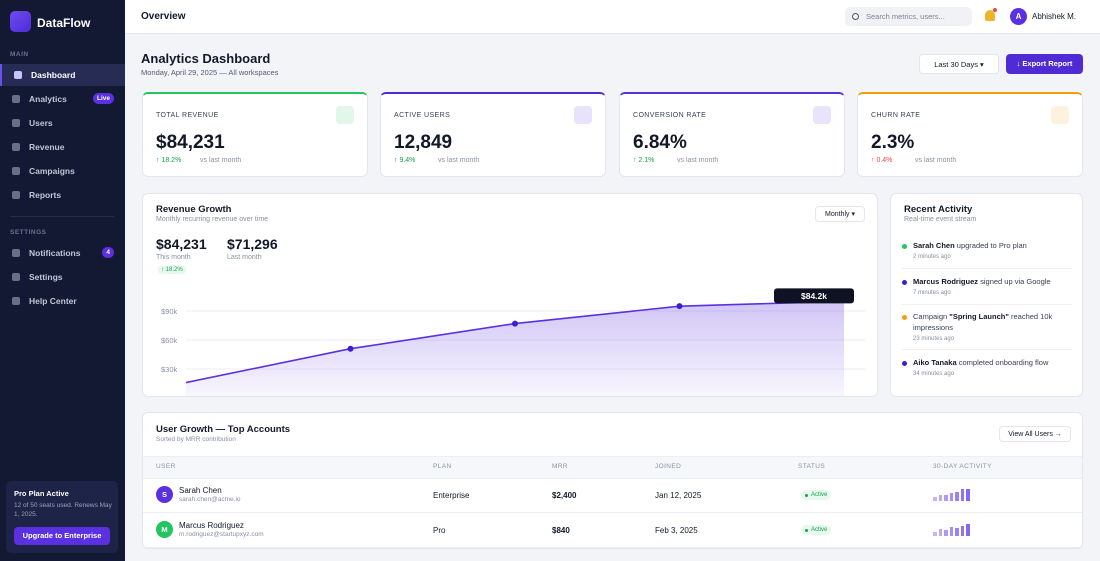  Describe the element at coordinates (561, 530) in the screenshot. I see `mrr: $840` at that location.